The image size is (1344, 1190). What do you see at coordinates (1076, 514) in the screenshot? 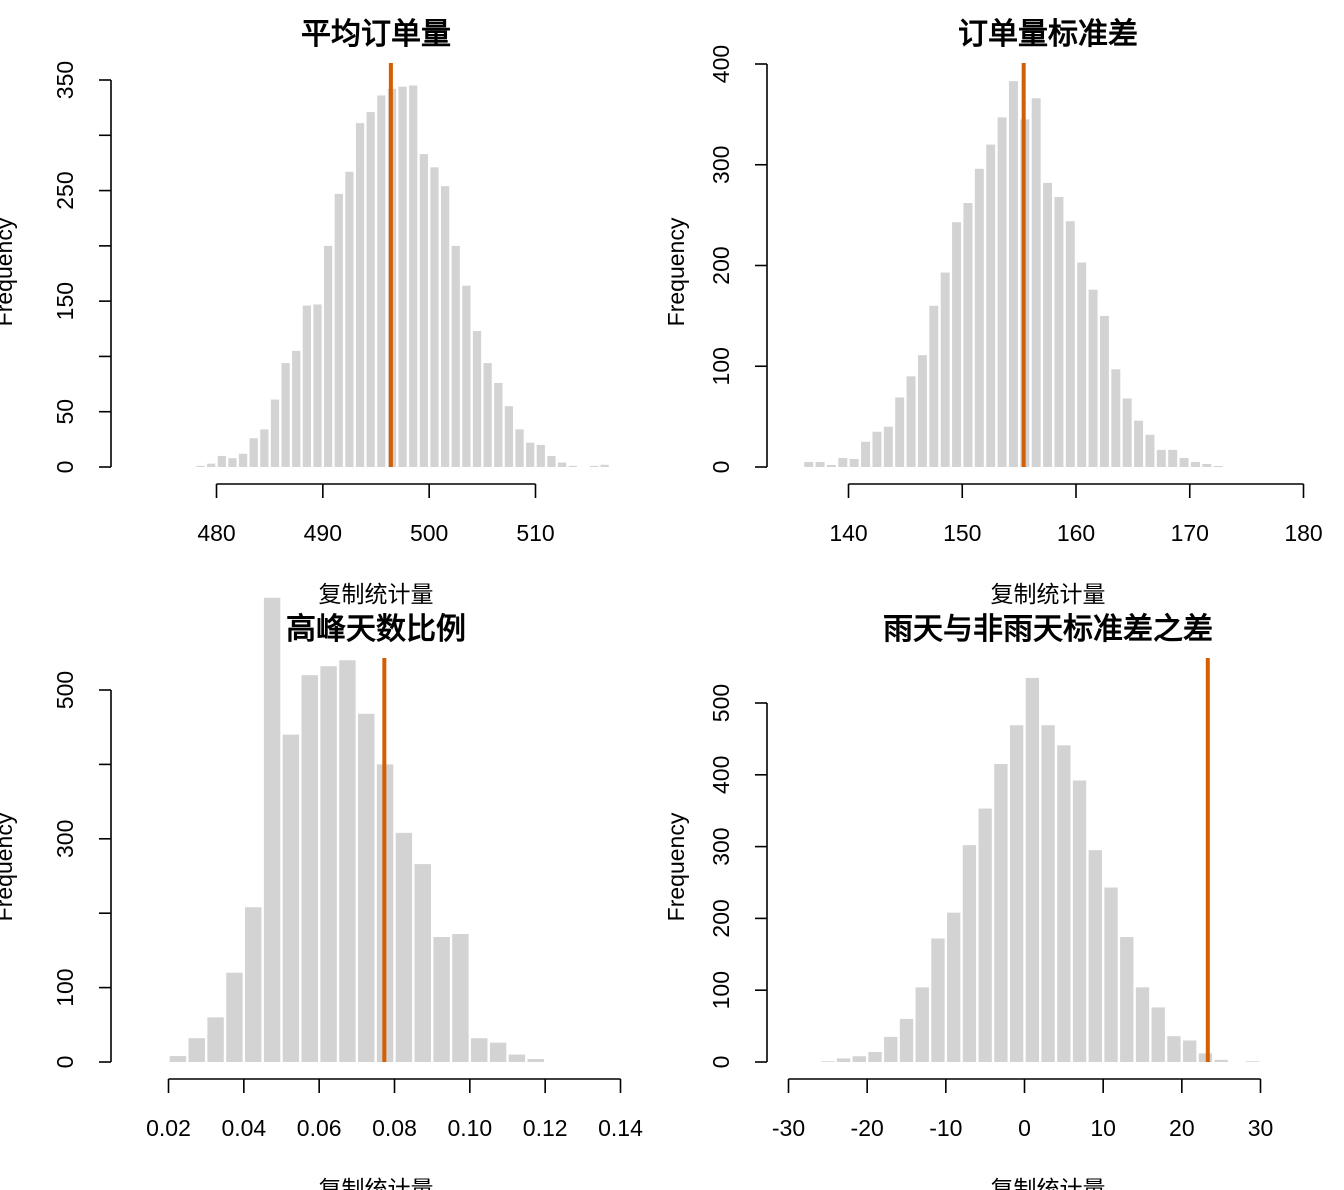
I see `x-axis: 140 150 160 170 180` at bounding box center [1076, 514].